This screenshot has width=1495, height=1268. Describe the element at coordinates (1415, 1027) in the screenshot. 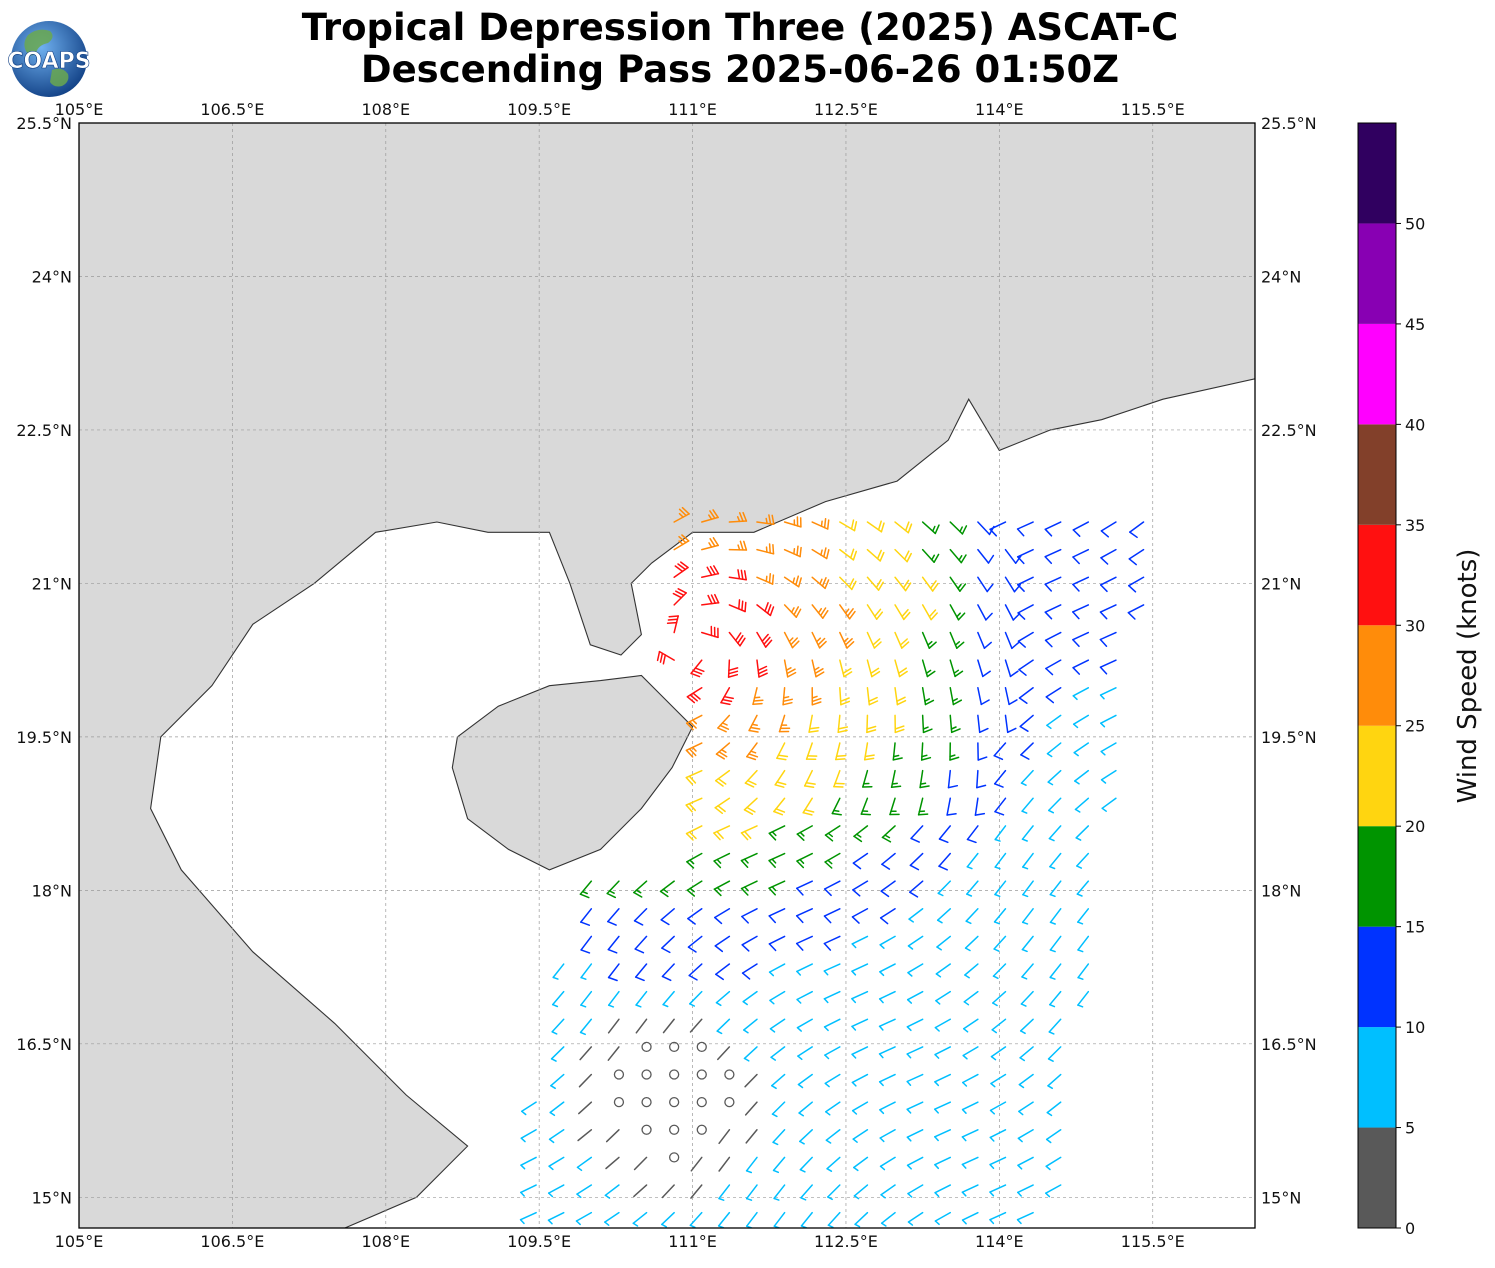

I see `colorbar-tick-label: 10` at that location.